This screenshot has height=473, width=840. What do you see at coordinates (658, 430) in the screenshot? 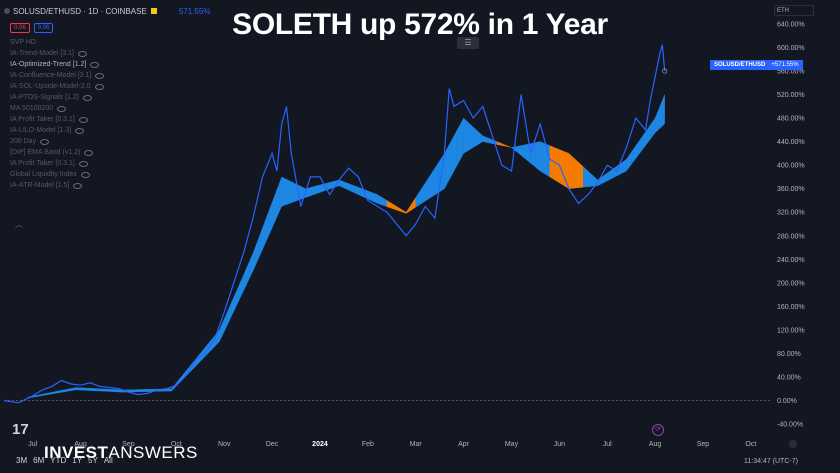
I see `goto-realtime-icon: ⟳` at bounding box center [658, 430].